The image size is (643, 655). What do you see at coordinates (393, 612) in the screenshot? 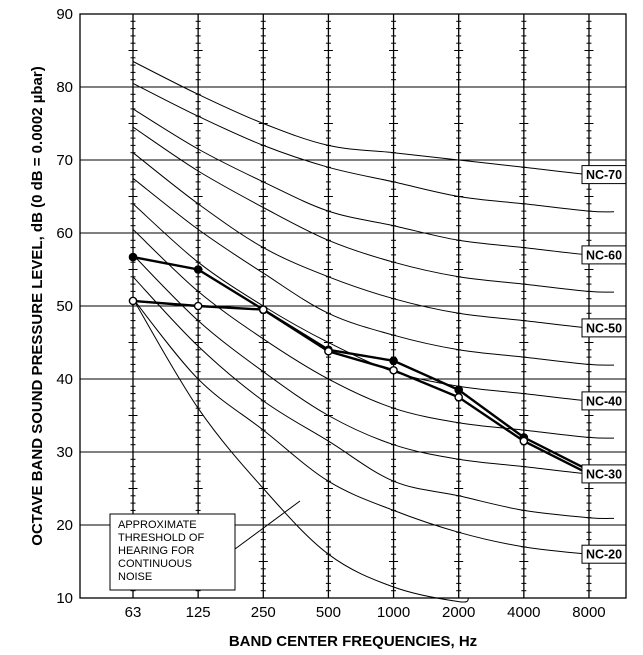
I see `x-tick-label: 1000` at bounding box center [393, 612].